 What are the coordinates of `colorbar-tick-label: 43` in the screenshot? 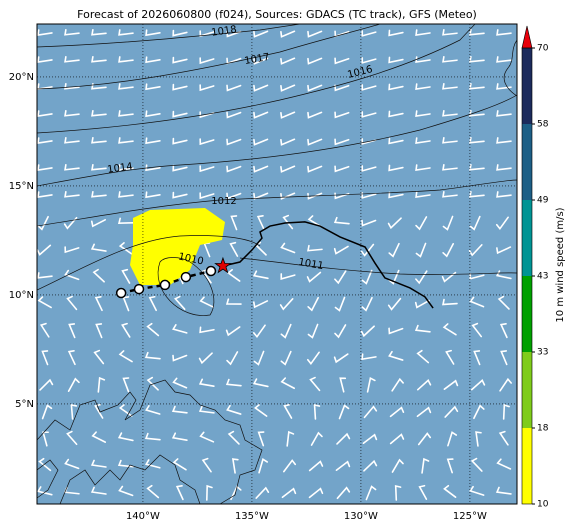 It's located at (542, 277).